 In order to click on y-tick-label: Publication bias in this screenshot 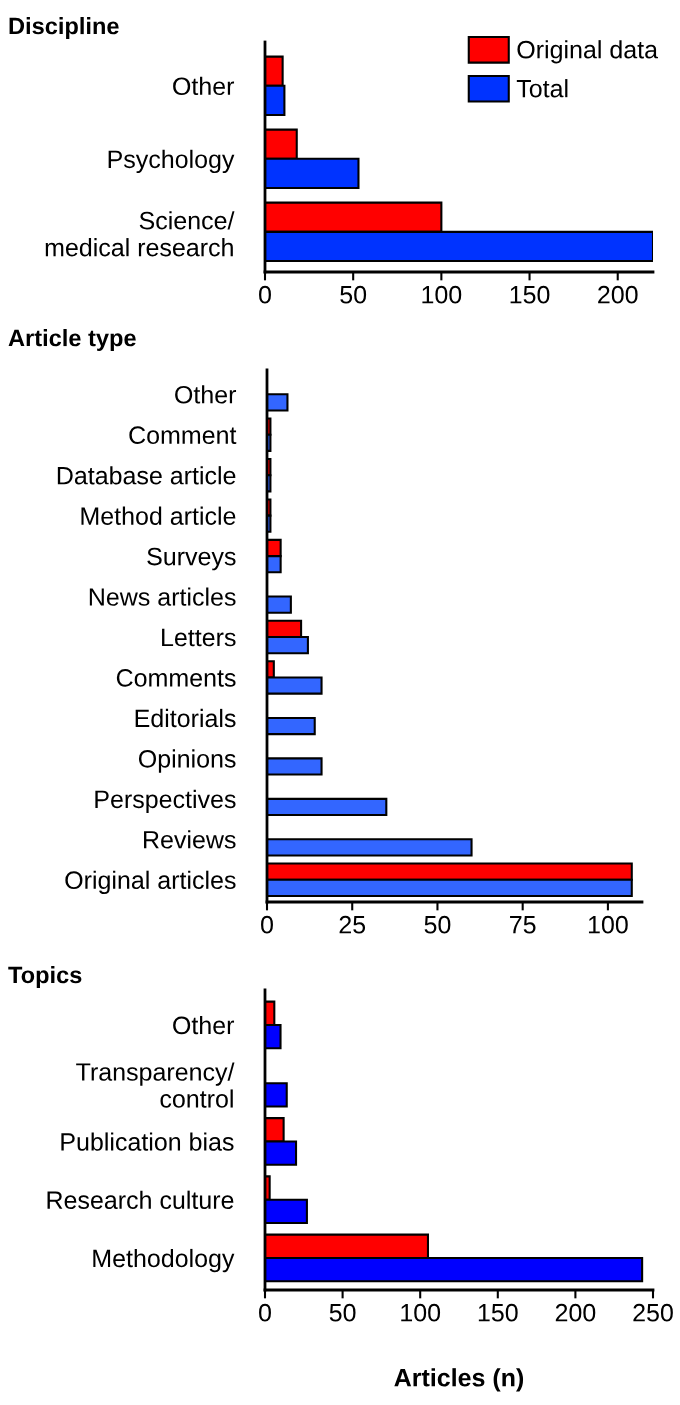, I will do `click(147, 1141)`.